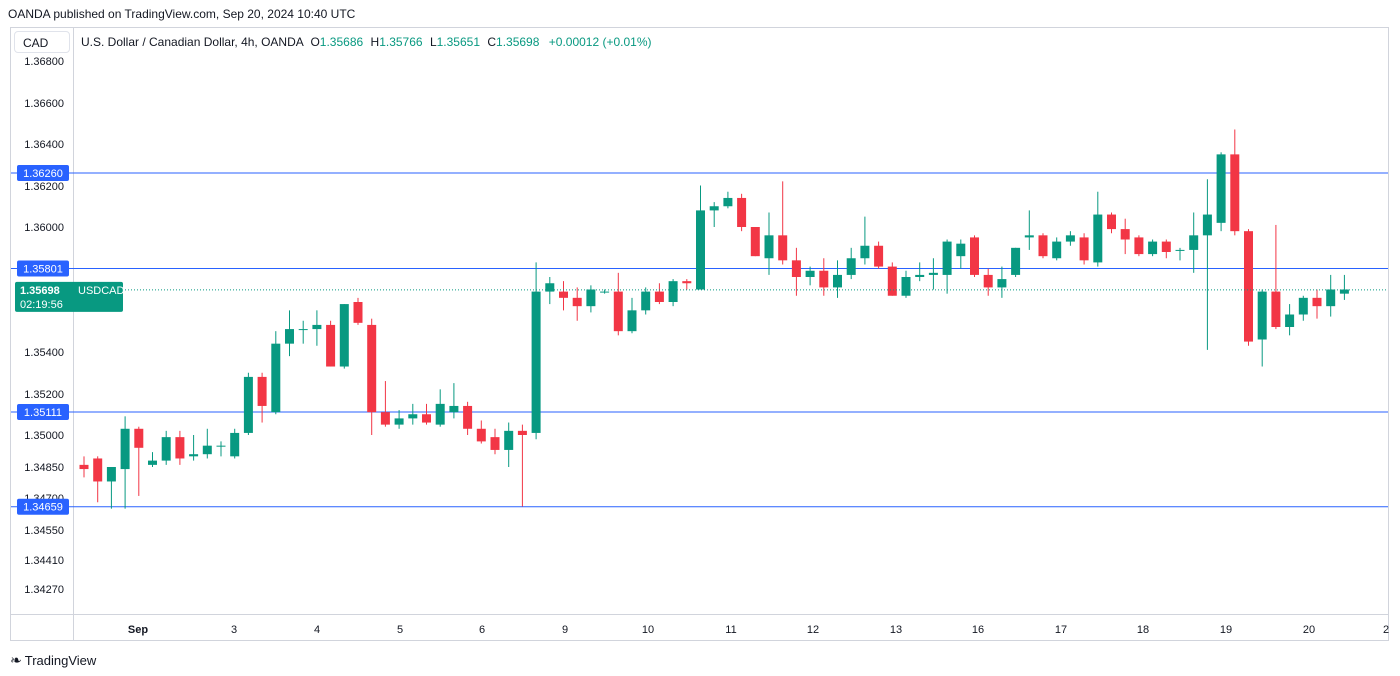 This screenshot has width=1400, height=676. I want to click on x-tick-label: 6, so click(482, 630).